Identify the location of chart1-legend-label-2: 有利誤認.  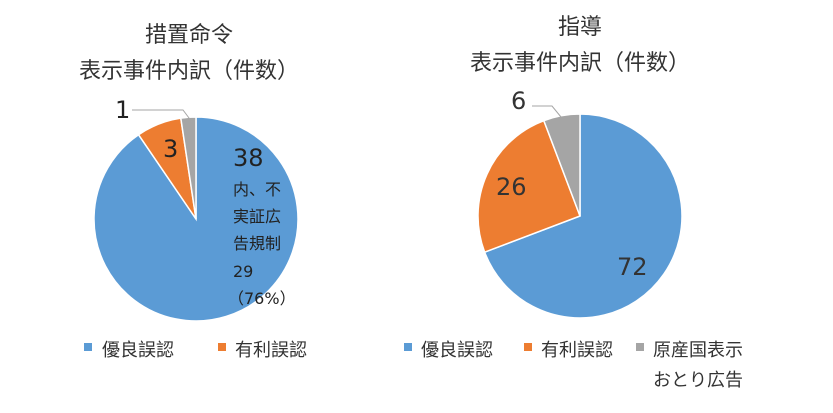
(271, 350).